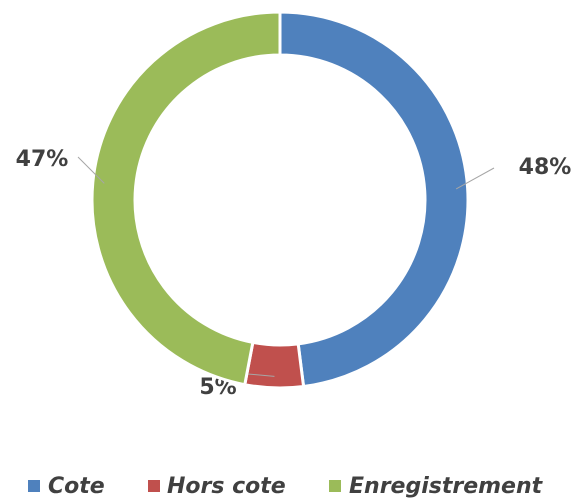 The image size is (578, 499). I want to click on data-label: 48%, so click(545, 167).